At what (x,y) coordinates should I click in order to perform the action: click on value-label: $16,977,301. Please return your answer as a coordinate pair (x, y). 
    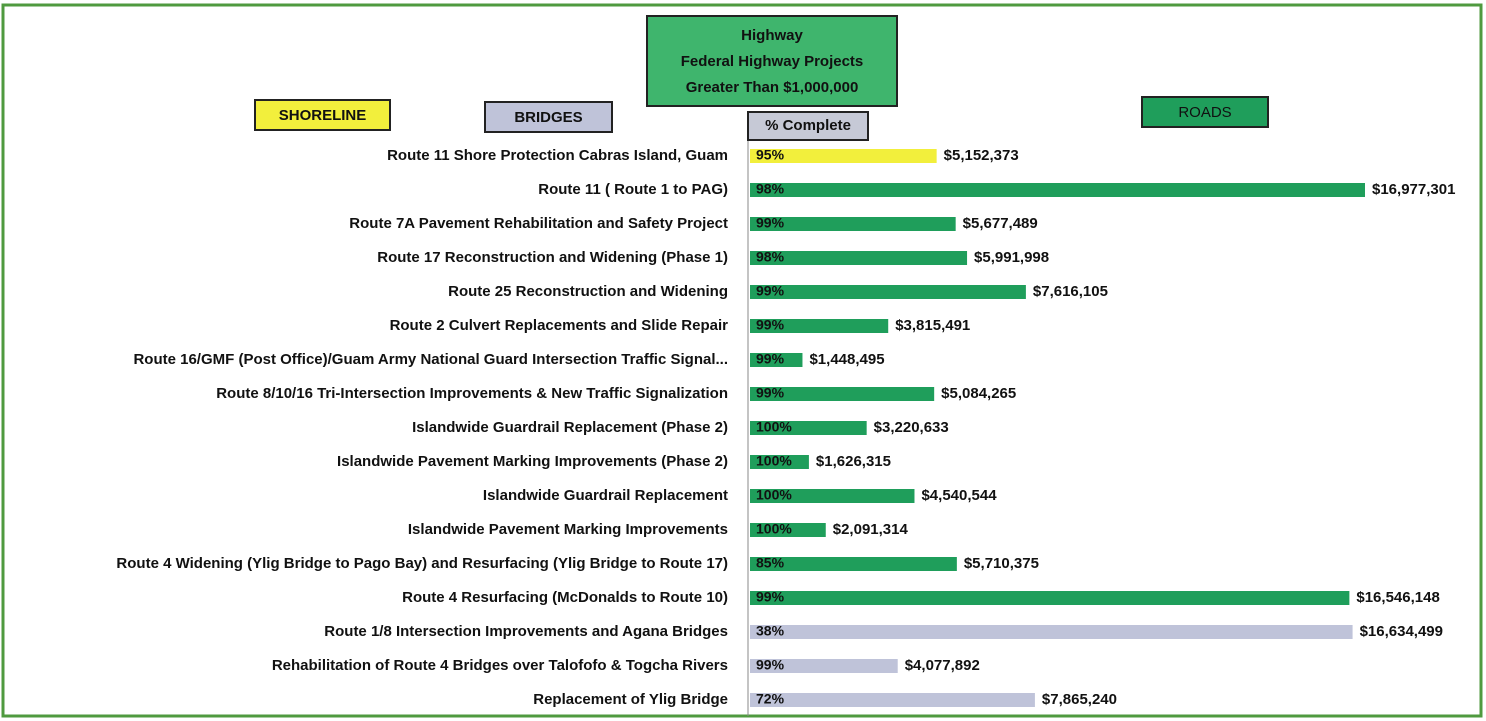
    Looking at the image, I should click on (1413, 189).